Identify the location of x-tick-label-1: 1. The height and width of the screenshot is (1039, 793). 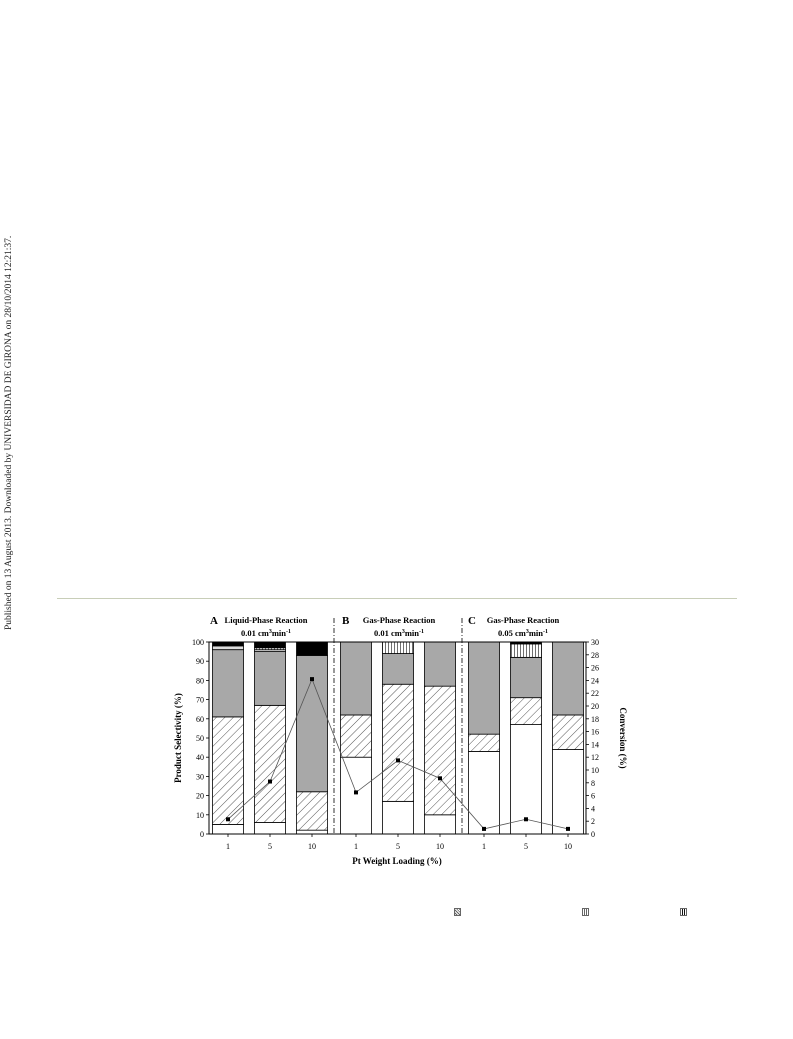
(228, 846).